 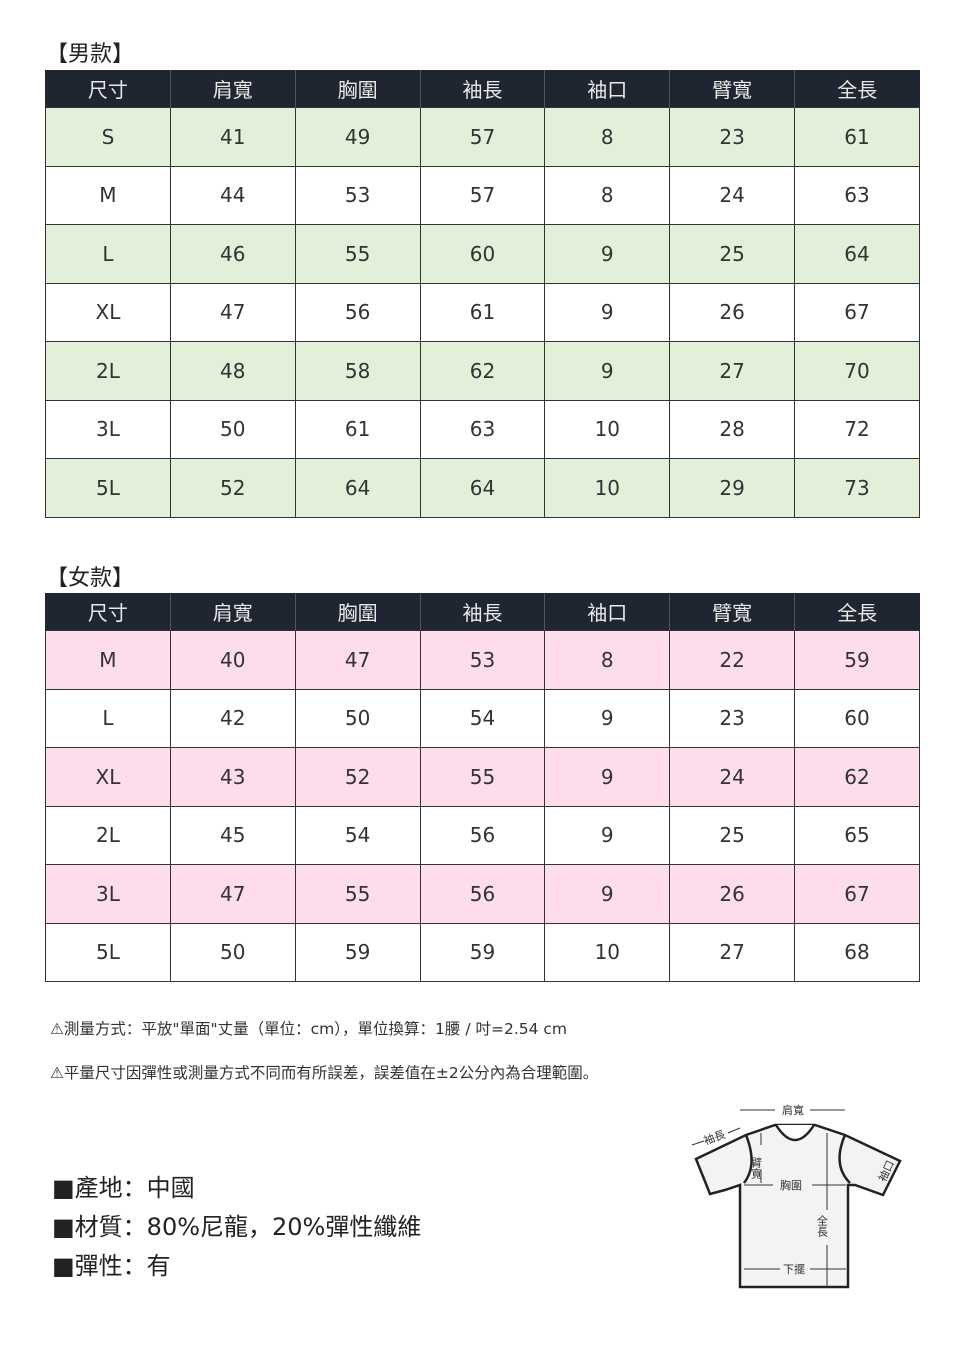 I want to click on table-cell: 46, so click(x=232, y=254).